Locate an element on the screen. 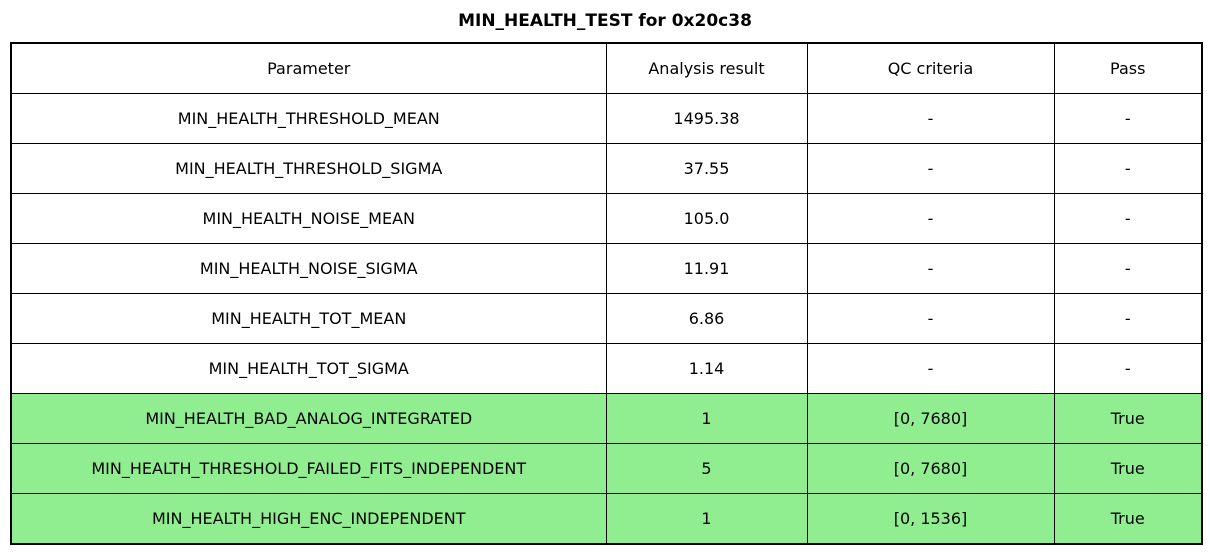  column-header-analysis-result: Analysis result is located at coordinates (706, 68).